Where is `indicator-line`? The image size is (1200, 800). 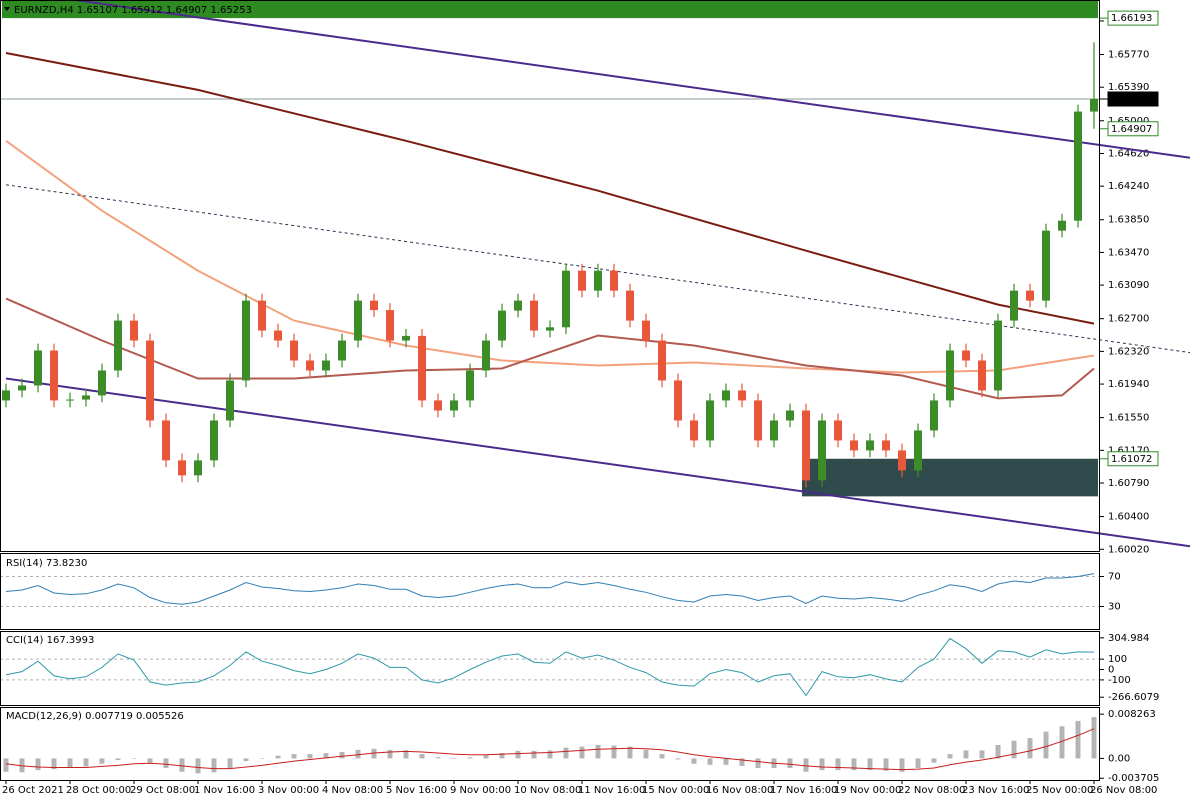
indicator-line is located at coordinates (550, 589).